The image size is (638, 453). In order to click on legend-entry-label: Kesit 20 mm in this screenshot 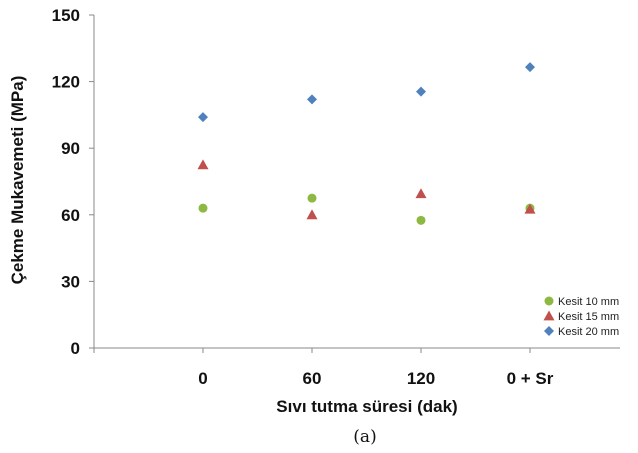, I will do `click(588, 332)`.